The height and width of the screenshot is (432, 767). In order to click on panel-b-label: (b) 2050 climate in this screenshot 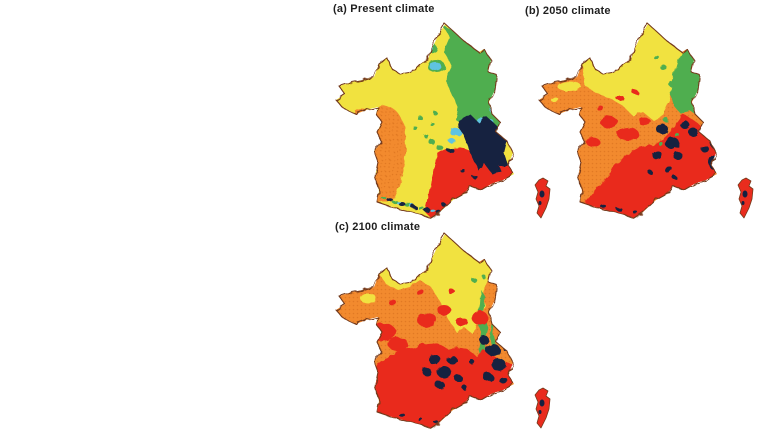, I will do `click(568, 11)`.